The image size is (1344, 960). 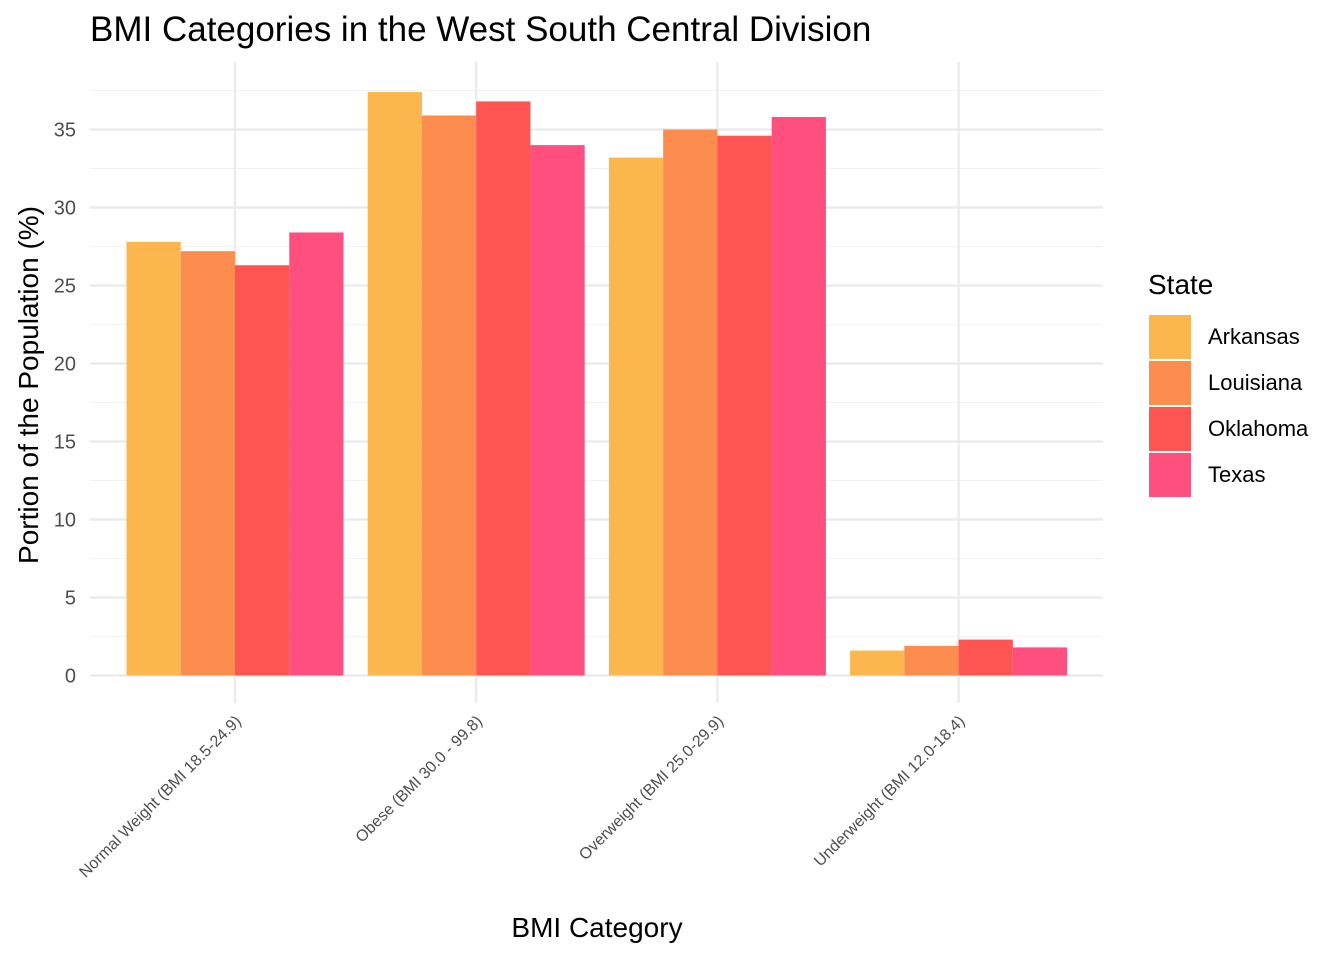 What do you see at coordinates (70, 599) in the screenshot?
I see `y-tick-label: 5` at bounding box center [70, 599].